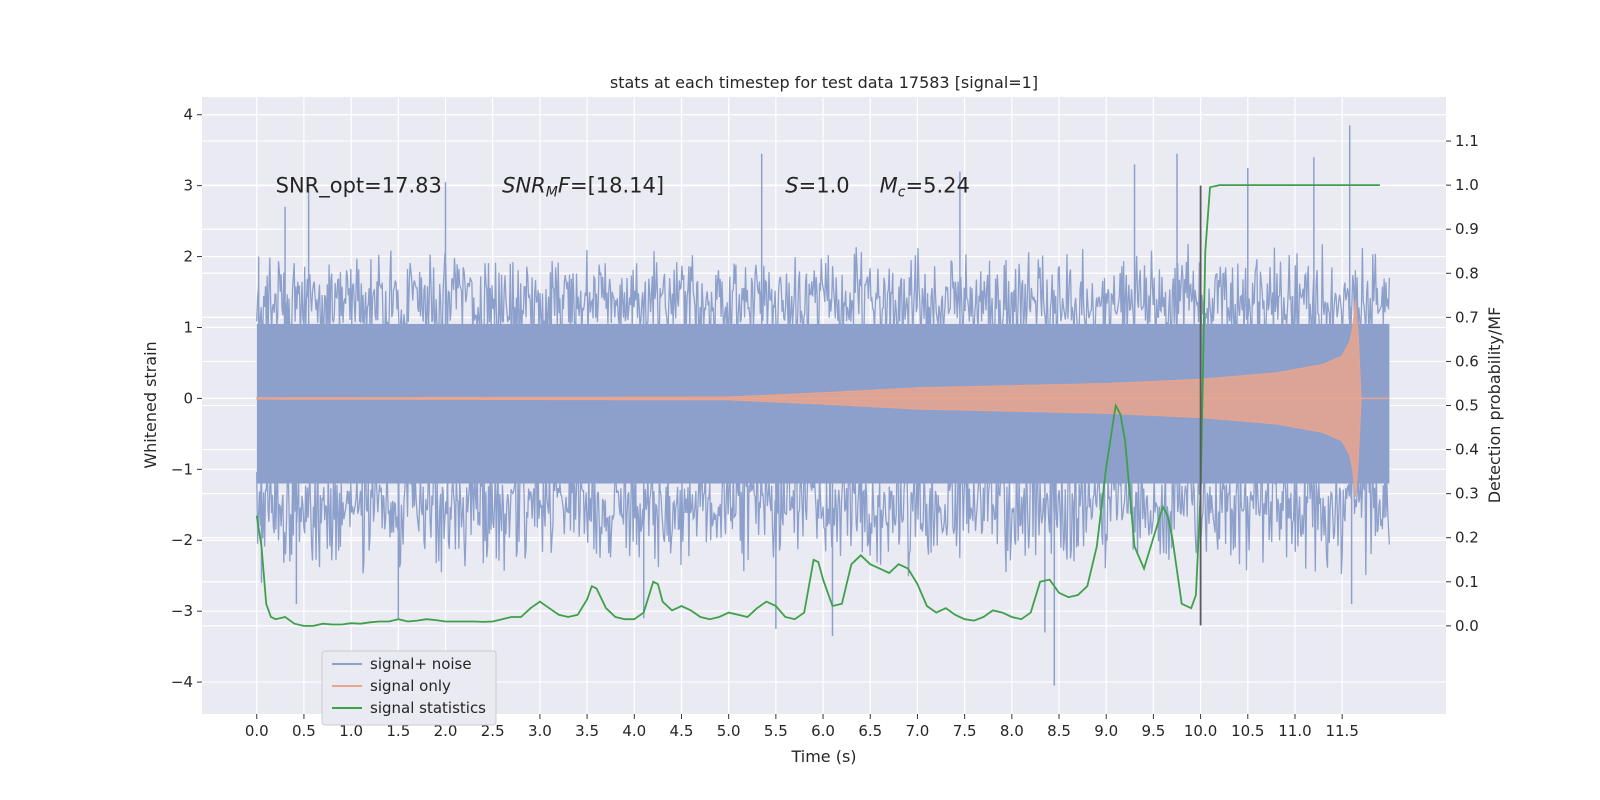  What do you see at coordinates (182, 611) in the screenshot?
I see `y-tick-label: −3` at bounding box center [182, 611].